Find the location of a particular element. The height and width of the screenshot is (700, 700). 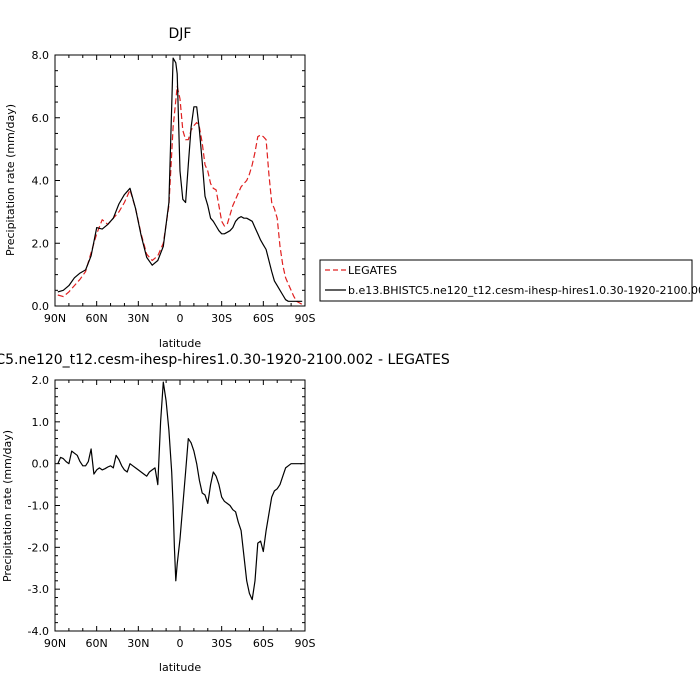

top-x-tick-label: 90S is located at coordinates (305, 318).